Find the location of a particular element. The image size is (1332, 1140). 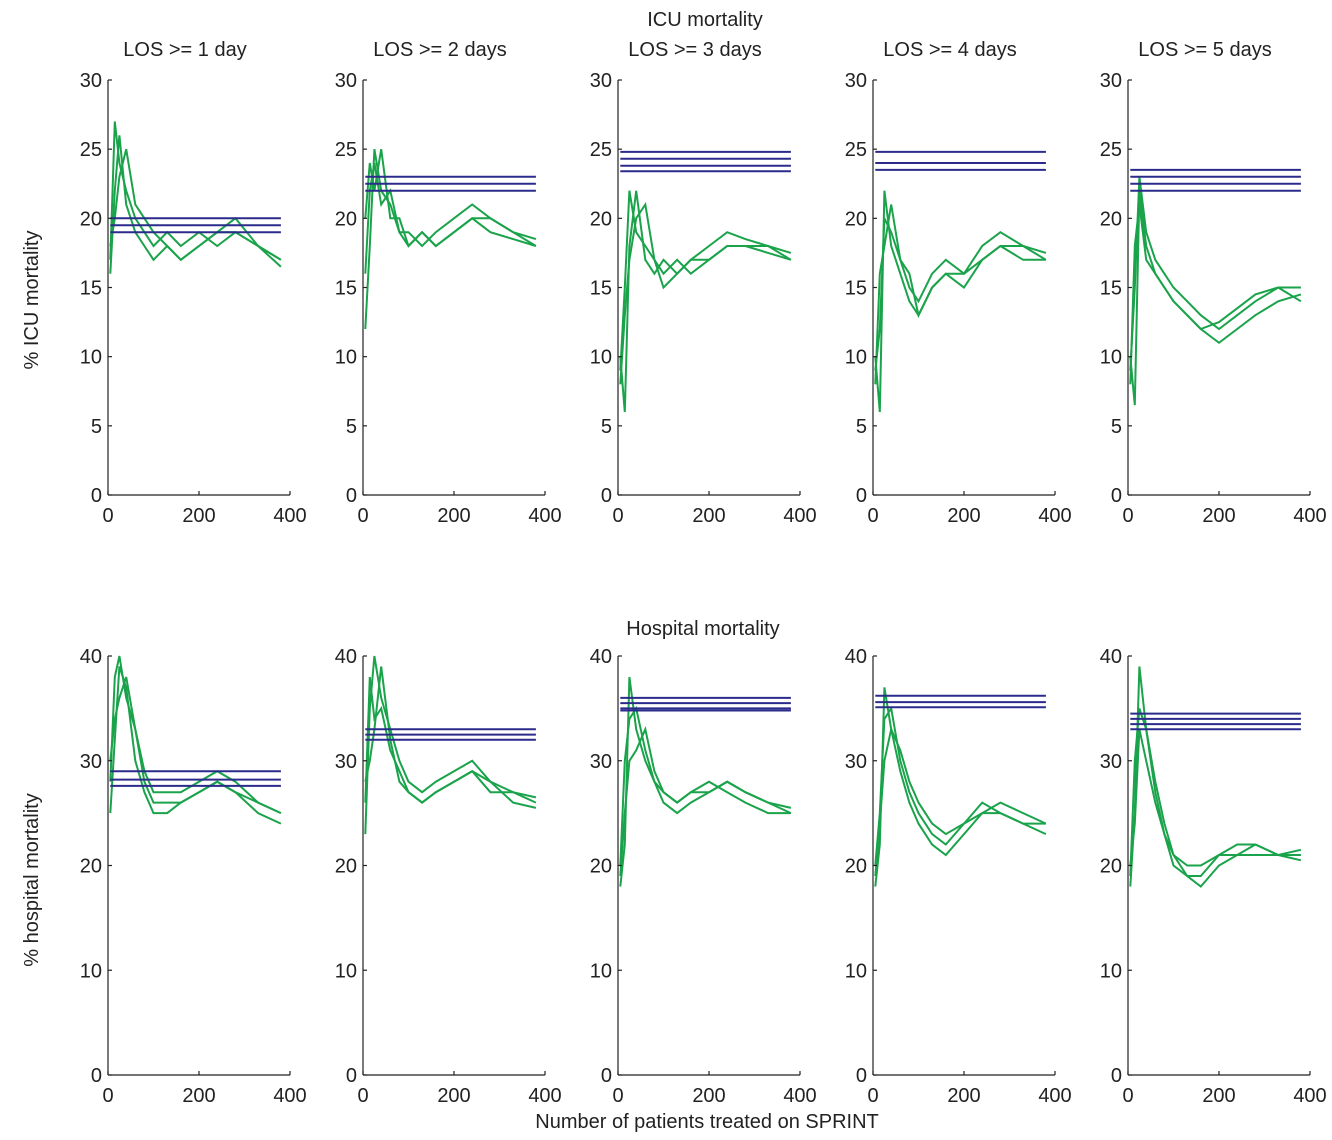

chart-title: LOS >= 1 day is located at coordinates (184, 50).